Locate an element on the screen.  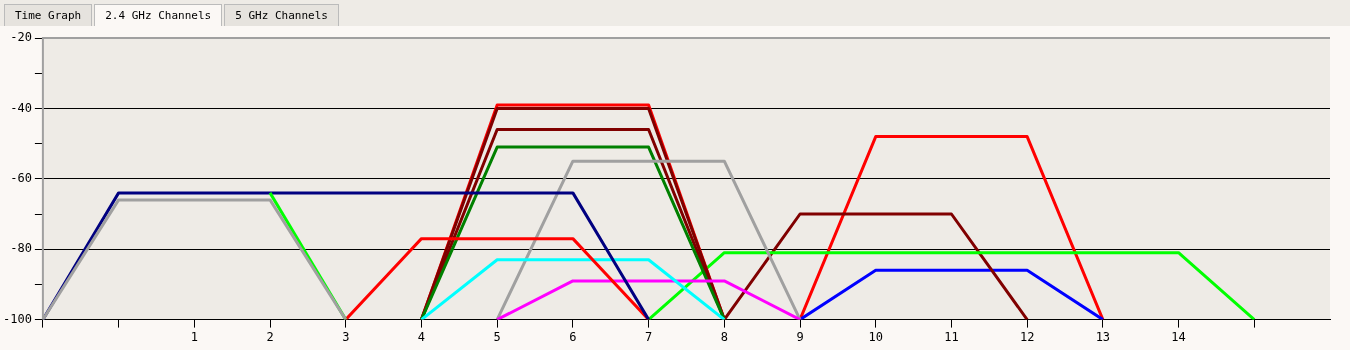
x-tick-label: 4 is located at coordinates (421, 336).